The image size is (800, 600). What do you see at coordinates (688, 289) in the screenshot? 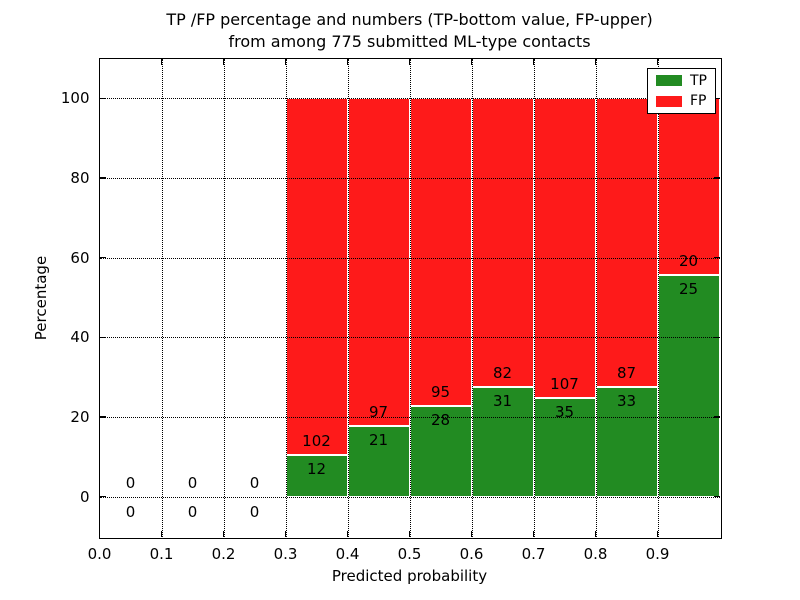
I see `bar-count-label-tp: 25` at bounding box center [688, 289].